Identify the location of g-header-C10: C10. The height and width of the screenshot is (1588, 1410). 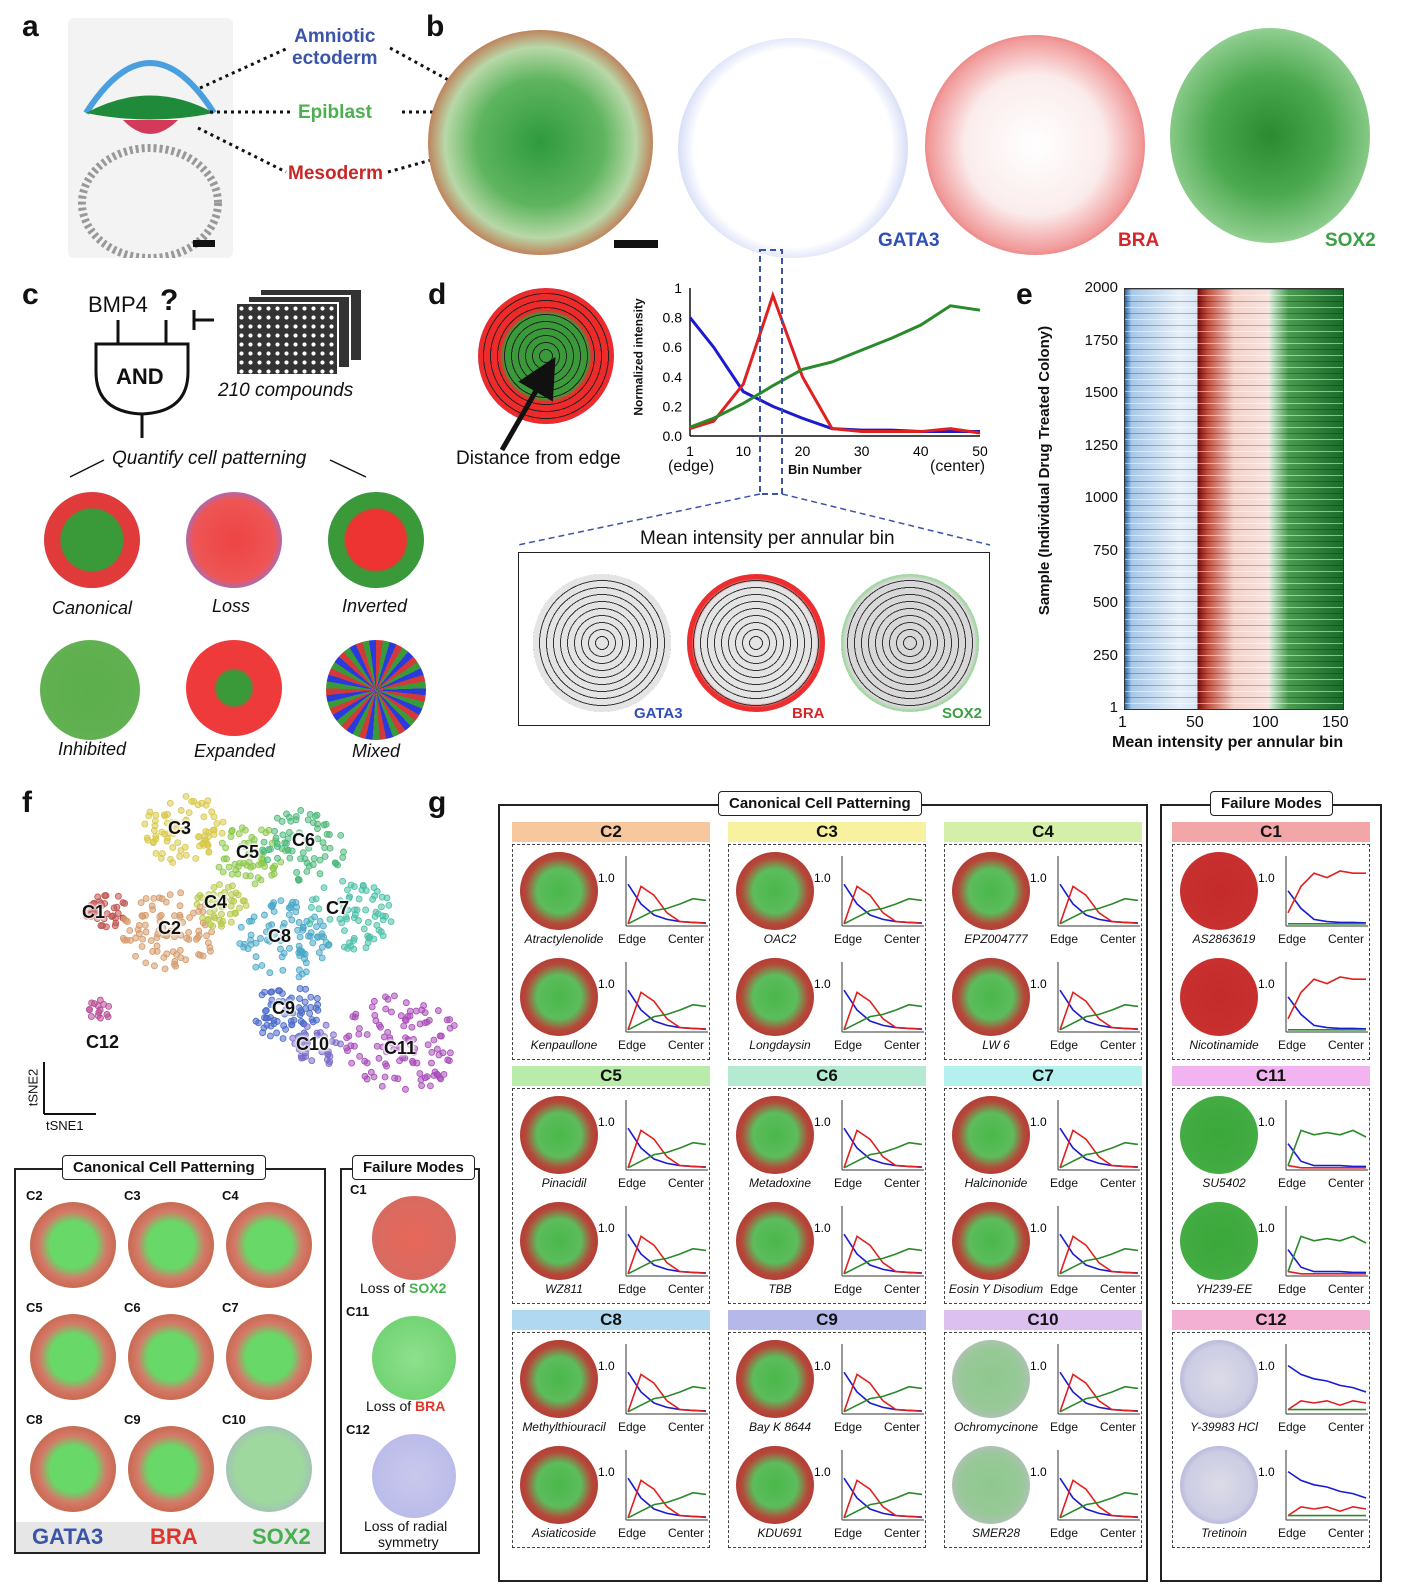
(1043, 1320).